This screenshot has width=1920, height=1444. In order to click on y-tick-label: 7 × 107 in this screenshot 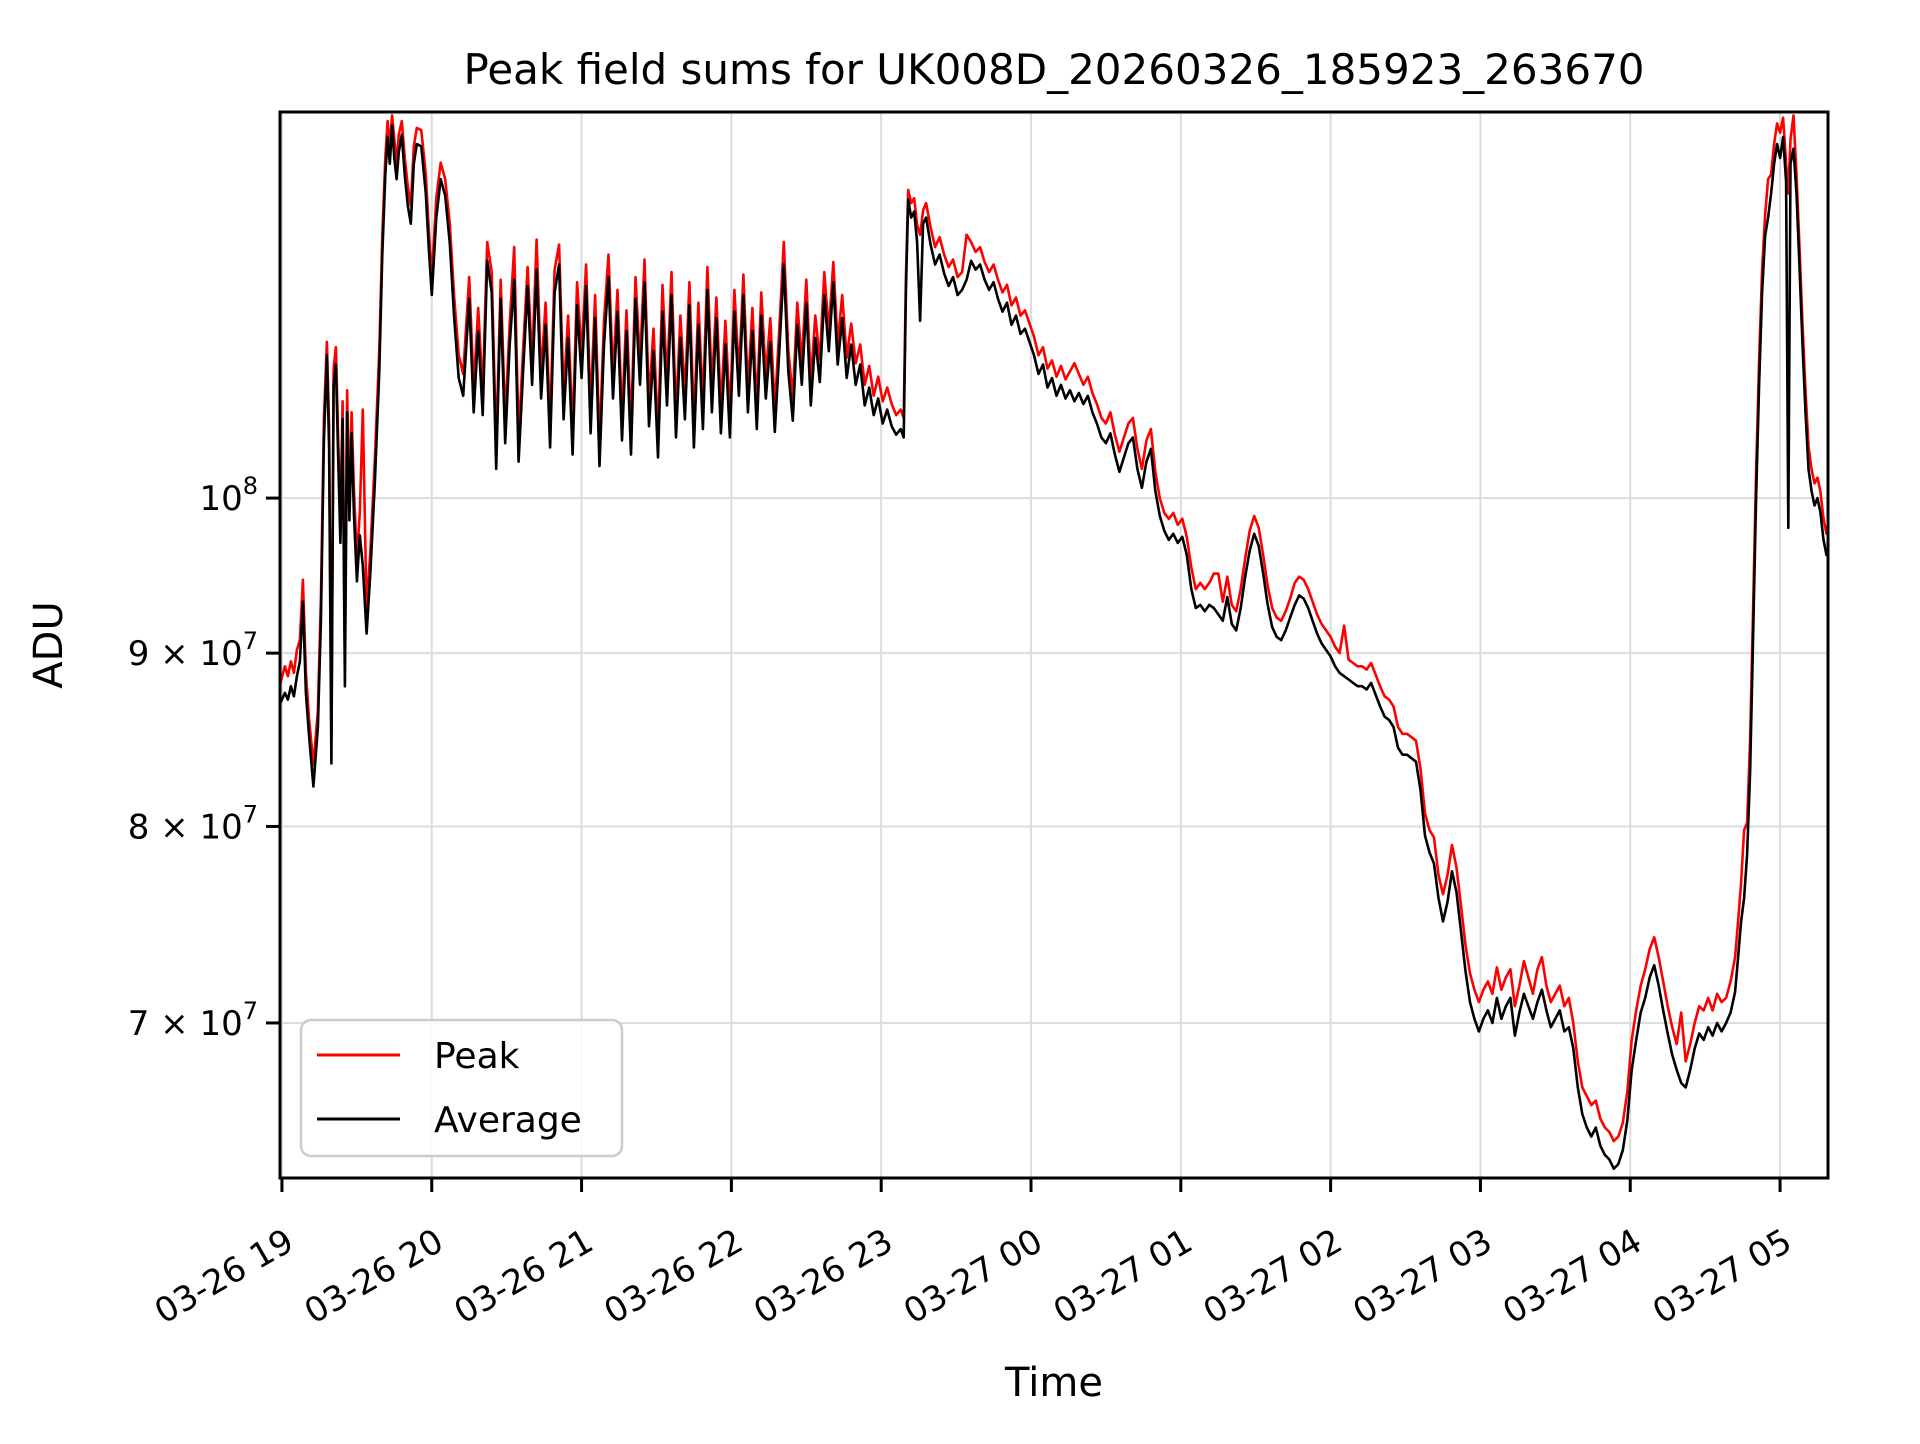, I will do `click(193, 1020)`.